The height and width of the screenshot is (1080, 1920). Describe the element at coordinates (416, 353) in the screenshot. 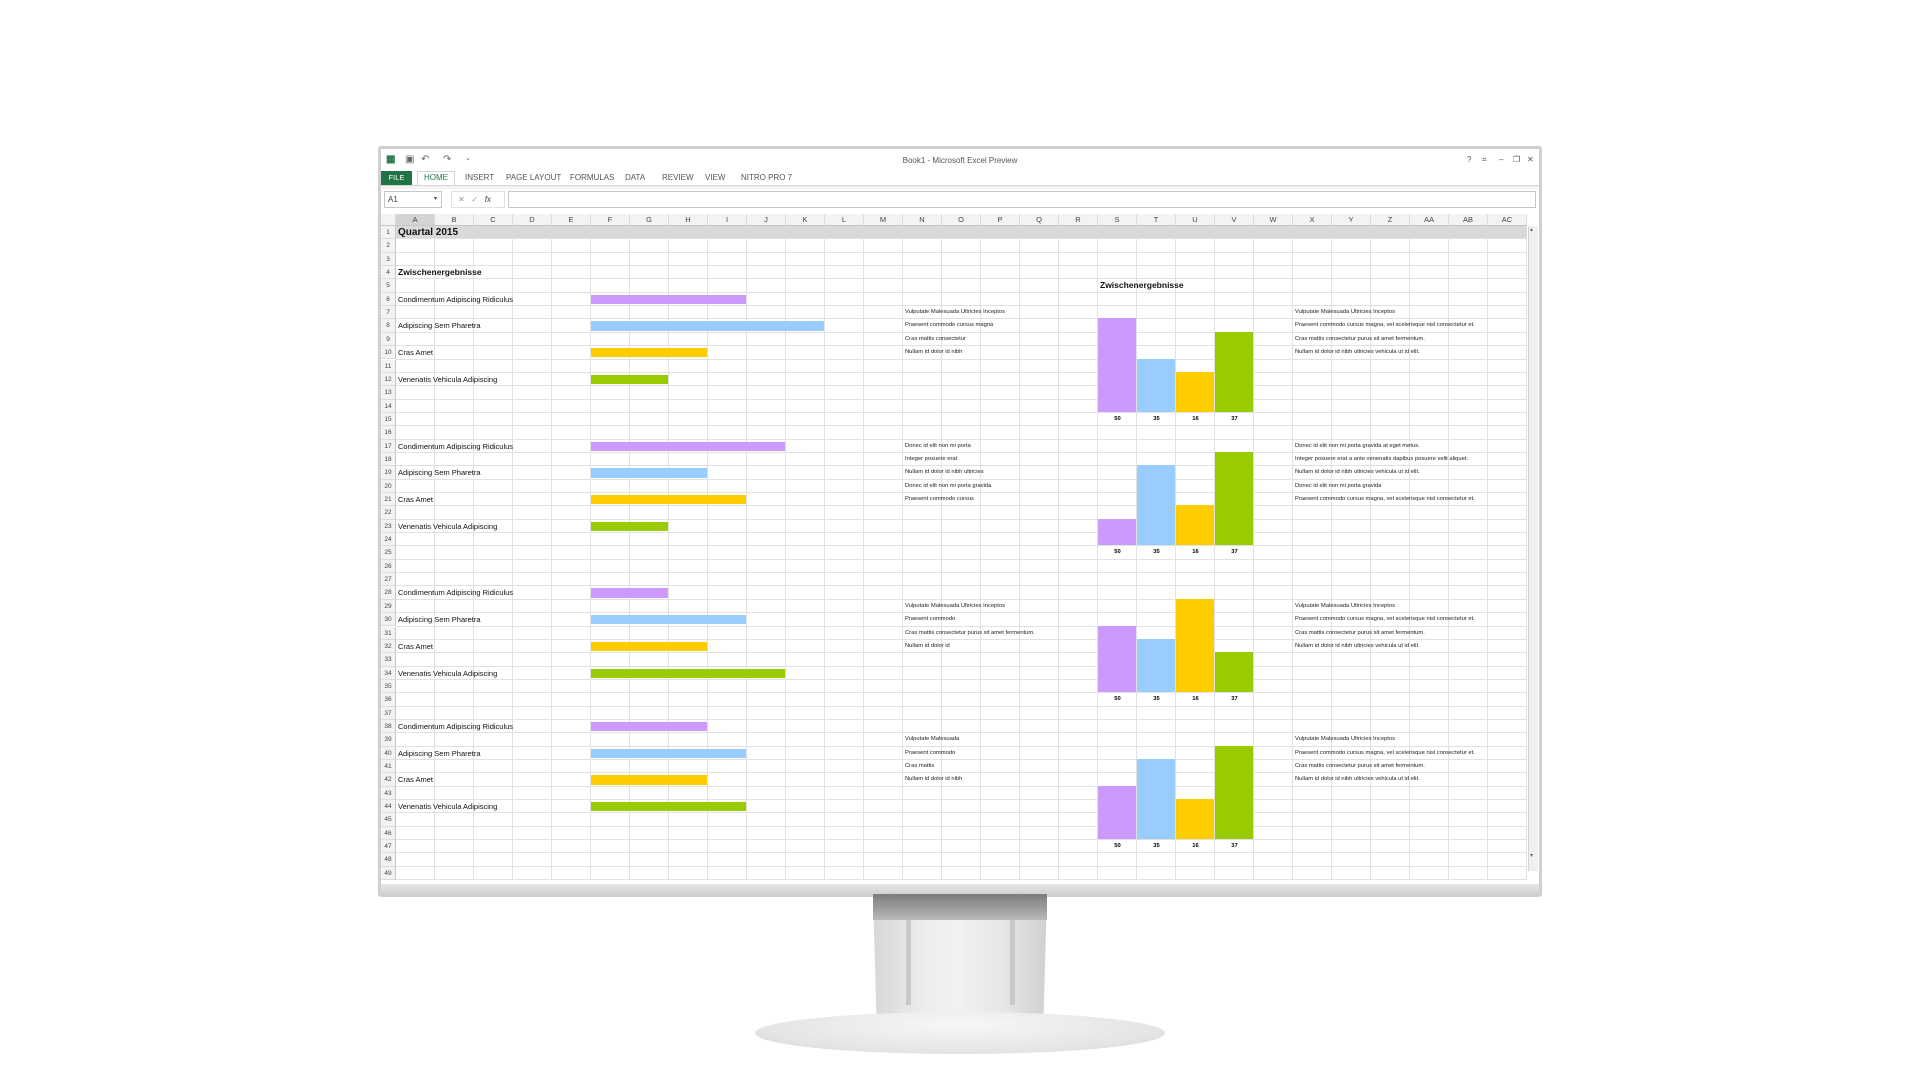

I see `row-label: Cras Amet` at that location.